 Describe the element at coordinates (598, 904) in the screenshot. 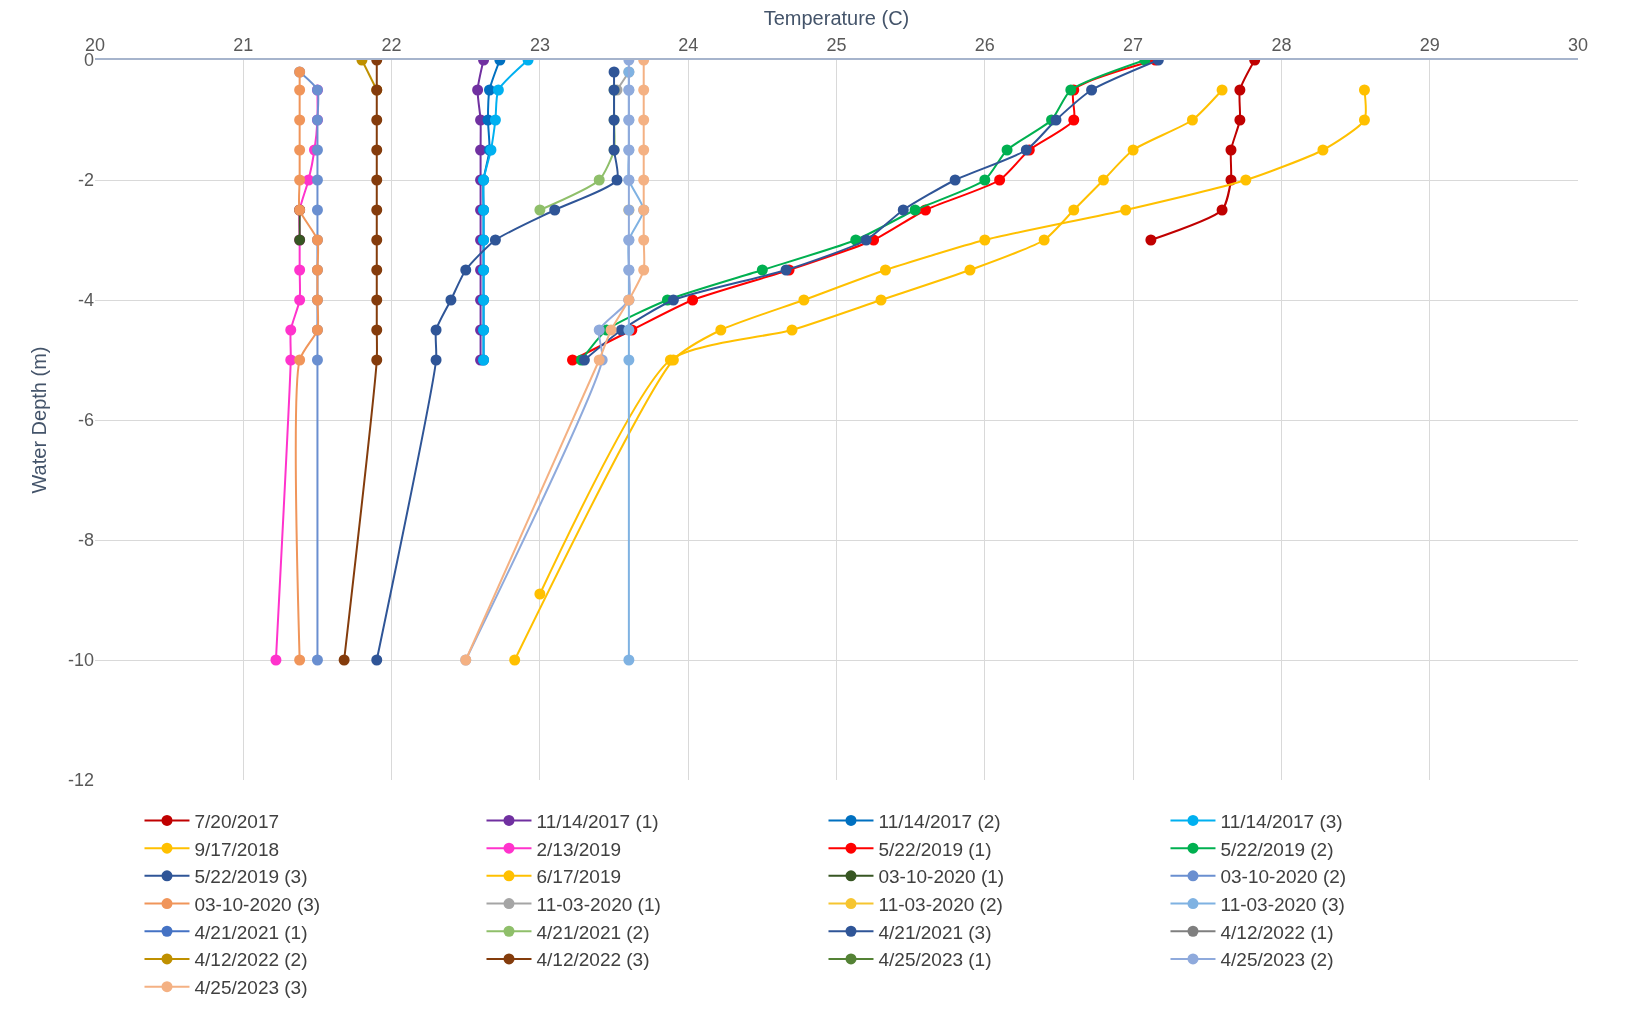

I see `legend-label: 11-03-2020 (1)` at that location.